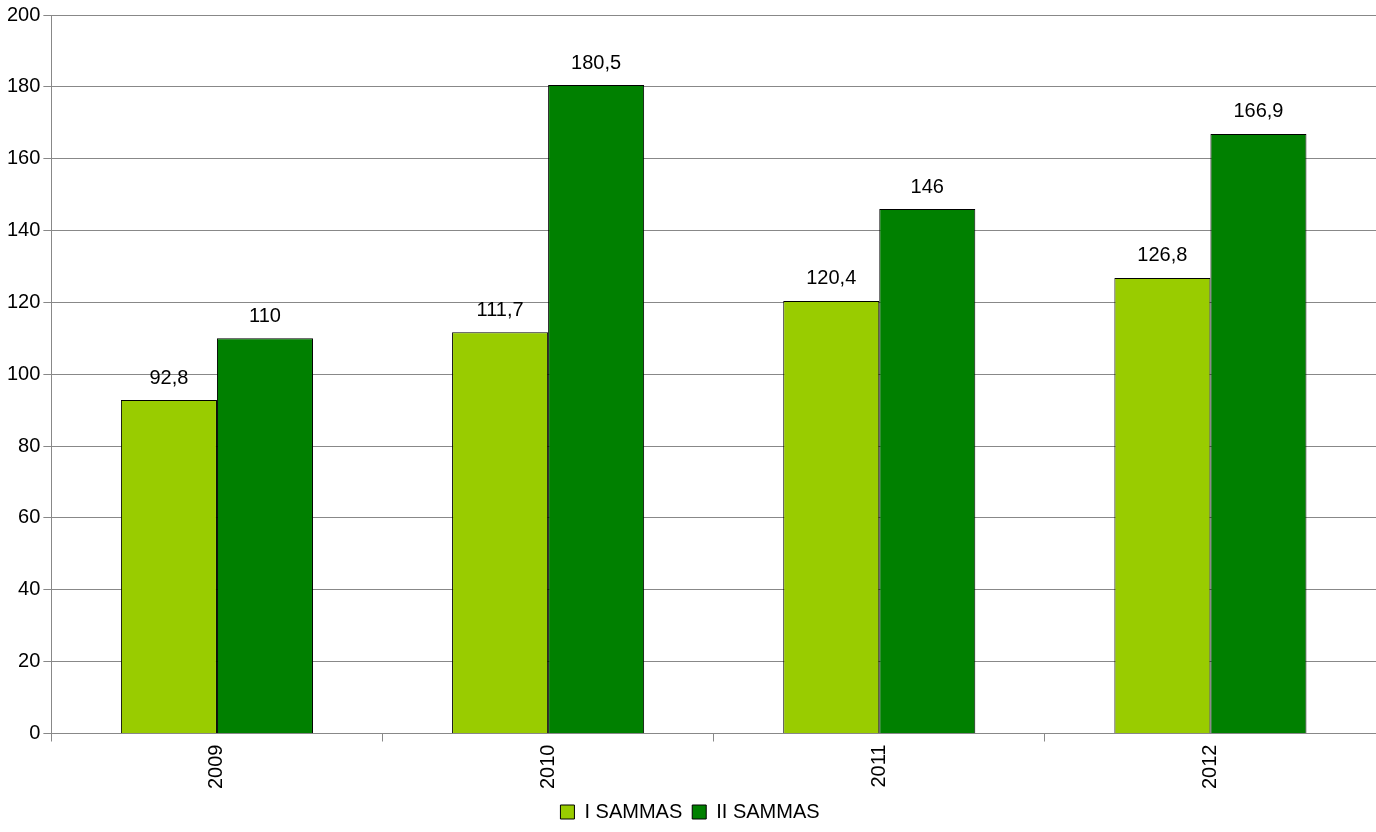 This screenshot has width=1376, height=832. I want to click on y-tick-label: 180, so click(23, 85).